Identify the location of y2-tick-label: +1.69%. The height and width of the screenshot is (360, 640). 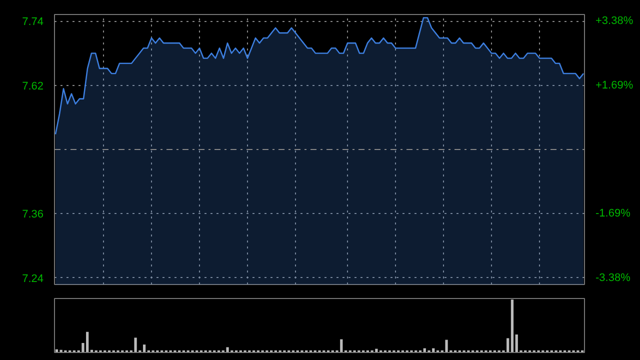
(615, 85).